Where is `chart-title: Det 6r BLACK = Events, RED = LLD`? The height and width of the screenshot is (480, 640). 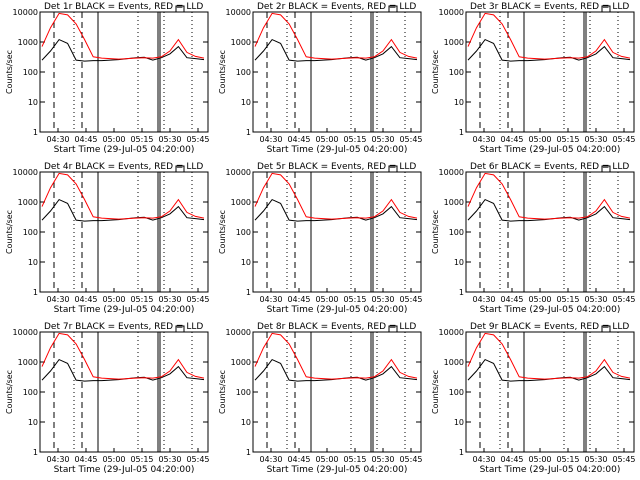
chart-title: Det 6r BLACK = Events, RED = LLD is located at coordinates (549, 167).